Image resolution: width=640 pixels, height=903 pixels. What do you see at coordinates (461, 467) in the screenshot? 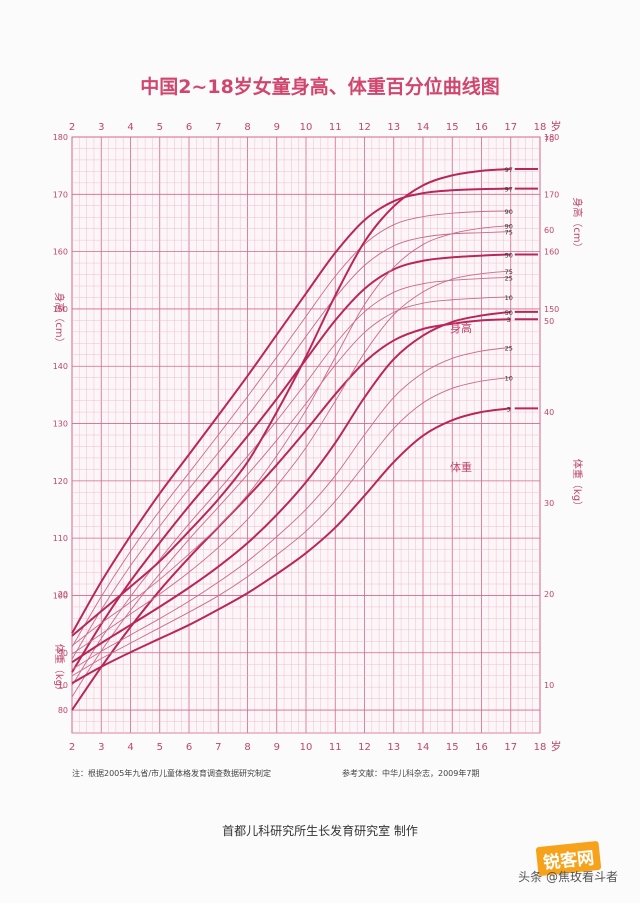
I see `weight-curve-label: 体重` at bounding box center [461, 467].